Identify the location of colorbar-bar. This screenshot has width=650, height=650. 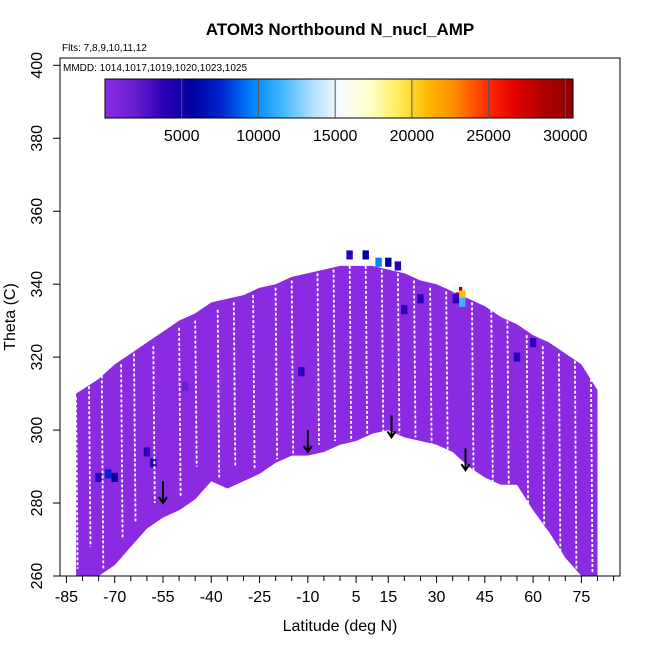
(339, 98).